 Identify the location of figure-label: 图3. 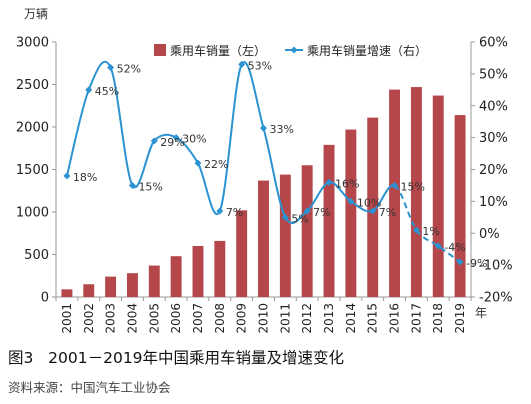
(21, 358).